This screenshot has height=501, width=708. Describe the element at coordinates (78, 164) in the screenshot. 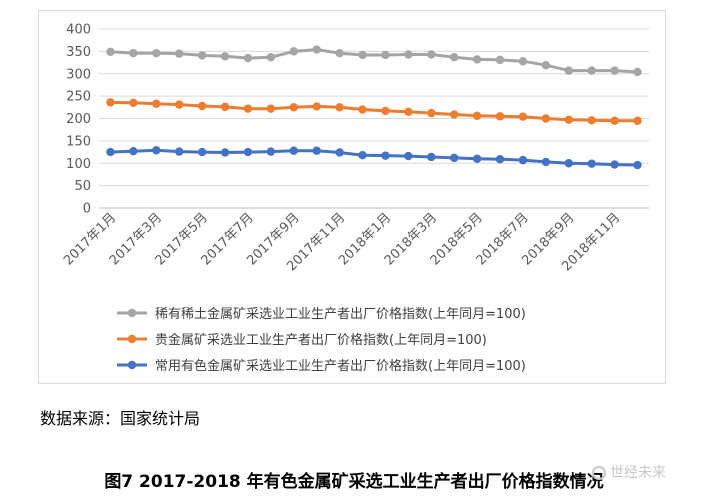

I see `y-tick-label: 100` at that location.